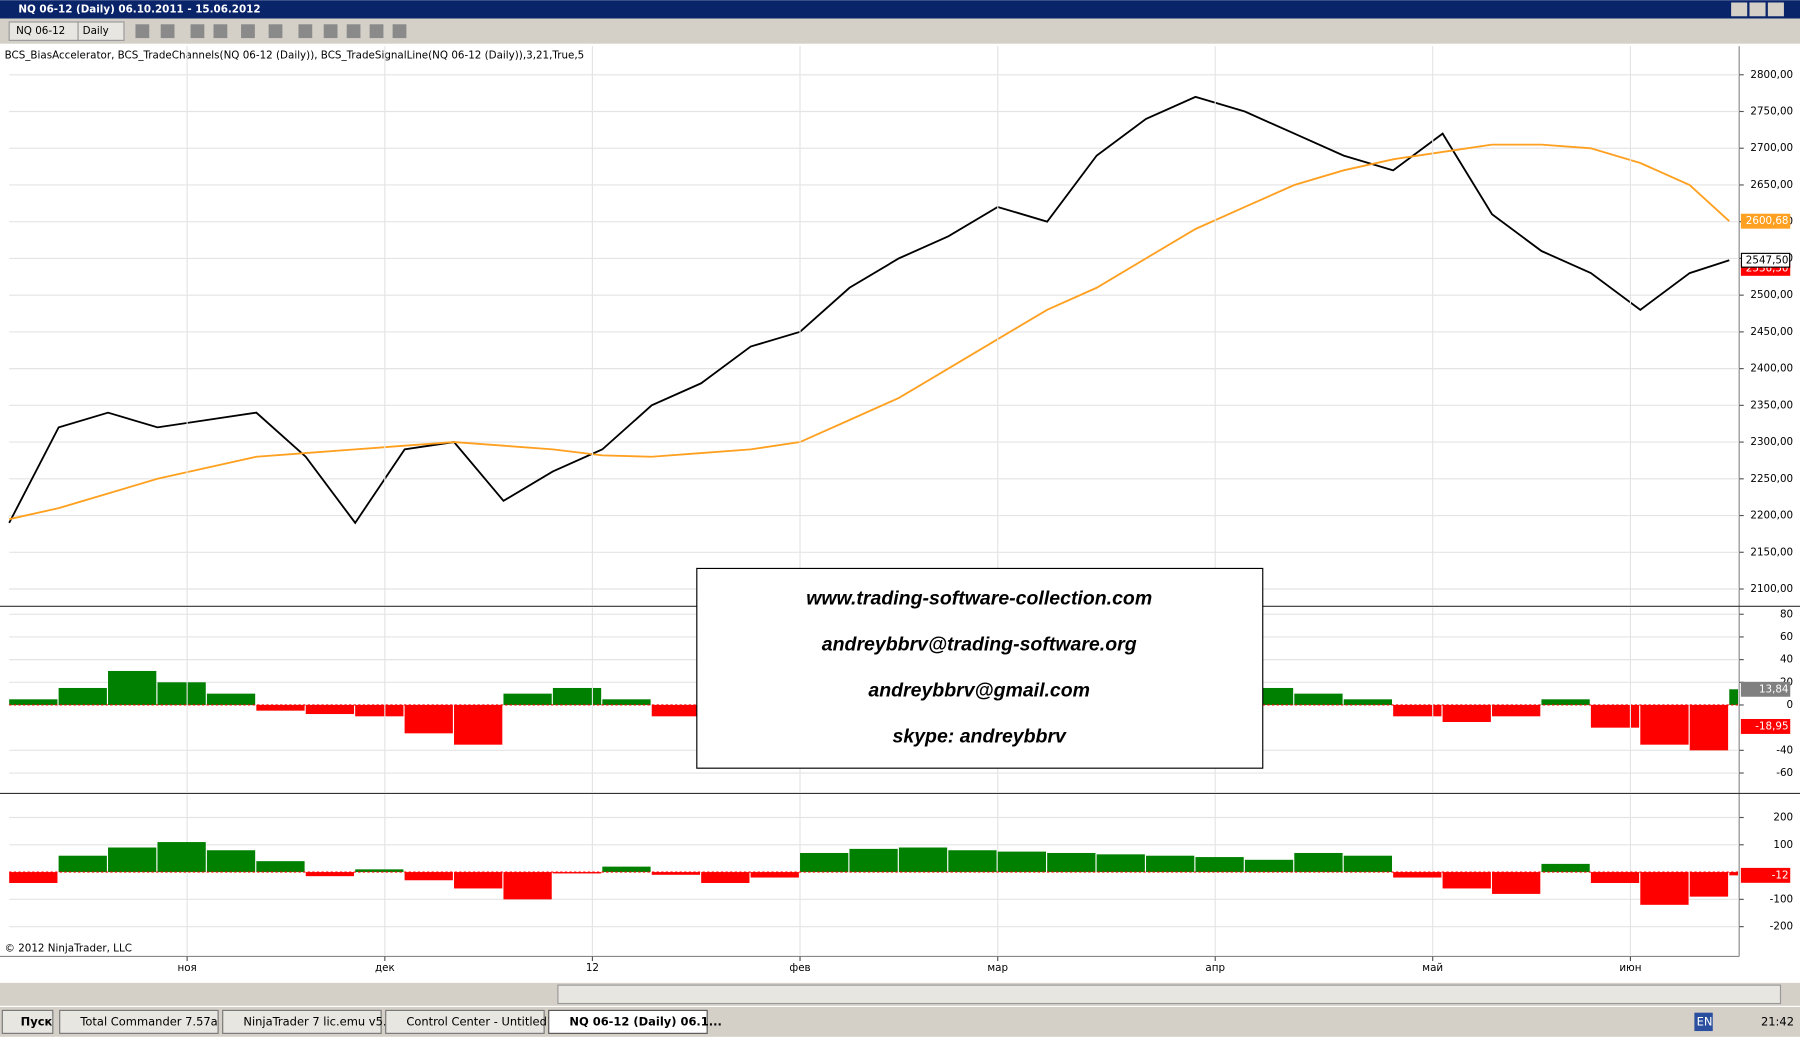  I want to click on y-tick-label: 100, so click(1783, 845).